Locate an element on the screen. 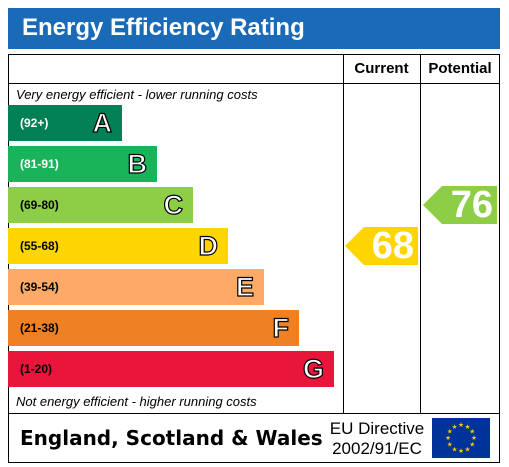 The width and height of the screenshot is (509, 467). current-rating-arrow-shape is located at coordinates (381, 246).